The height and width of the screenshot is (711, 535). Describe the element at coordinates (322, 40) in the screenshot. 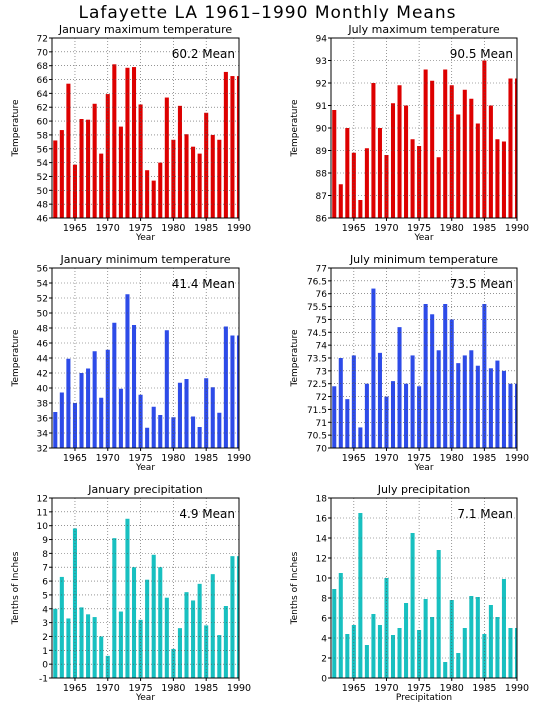

I see `y-tick-label: 94` at that location.